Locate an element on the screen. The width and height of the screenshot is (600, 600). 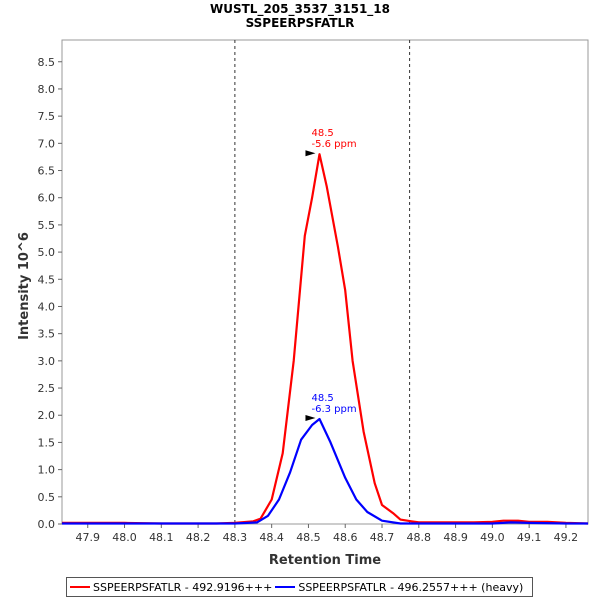
y-tick-label: 7.5 is located at coordinates (47, 116).